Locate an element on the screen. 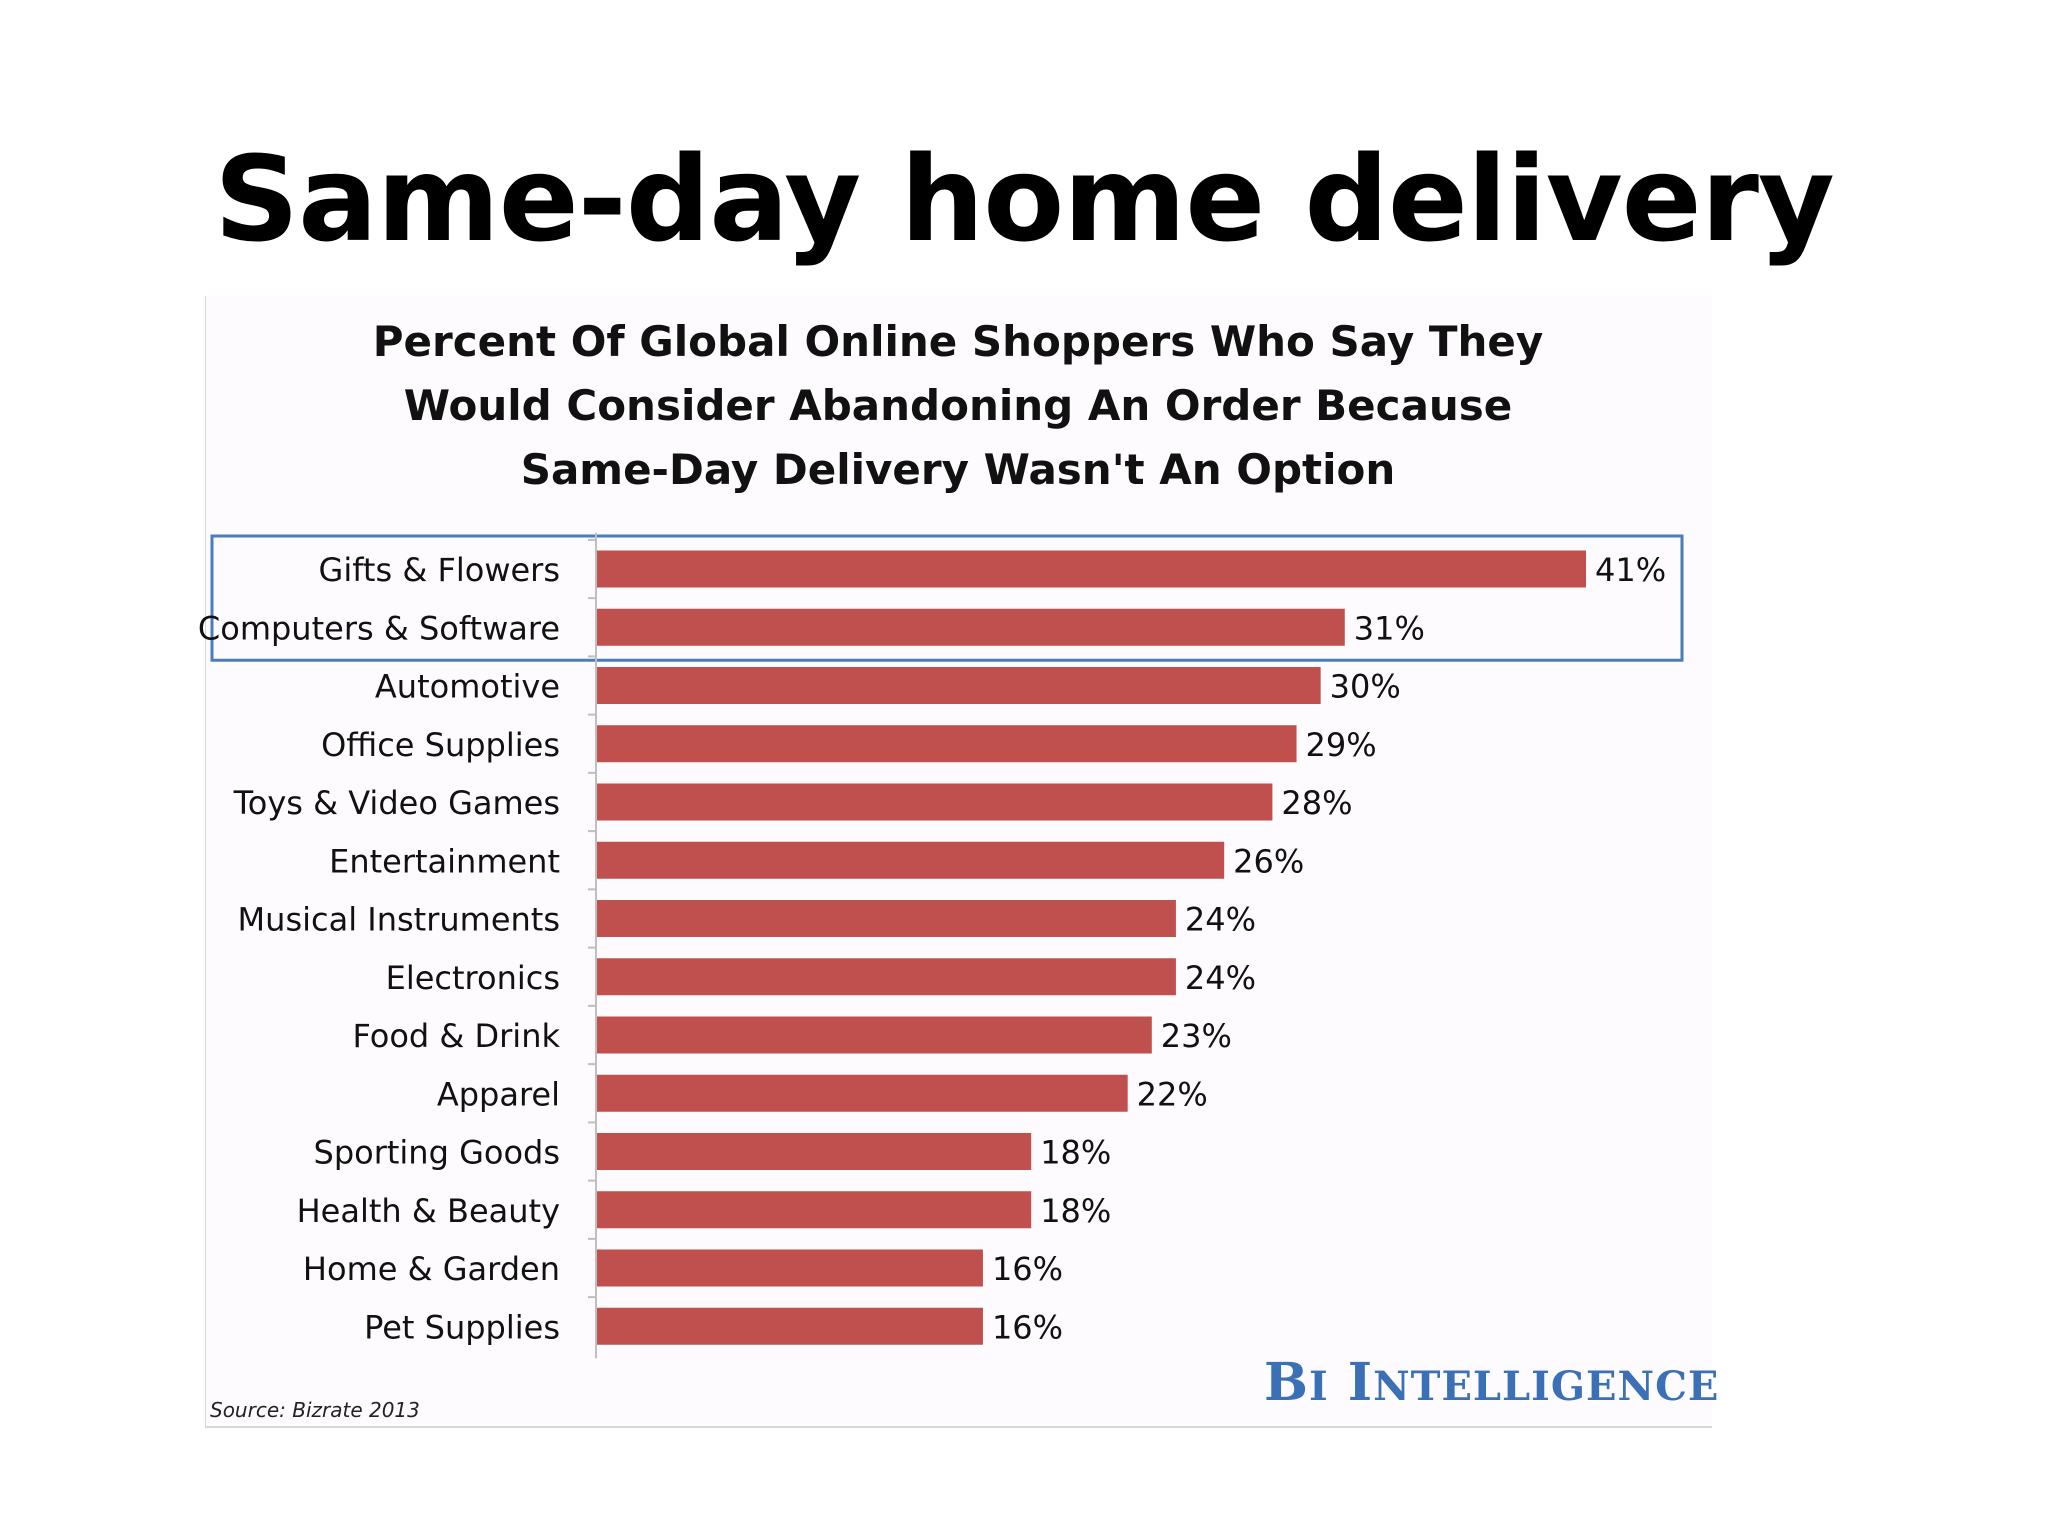 The height and width of the screenshot is (1536, 2048). value-label: 23% is located at coordinates (1196, 1036).